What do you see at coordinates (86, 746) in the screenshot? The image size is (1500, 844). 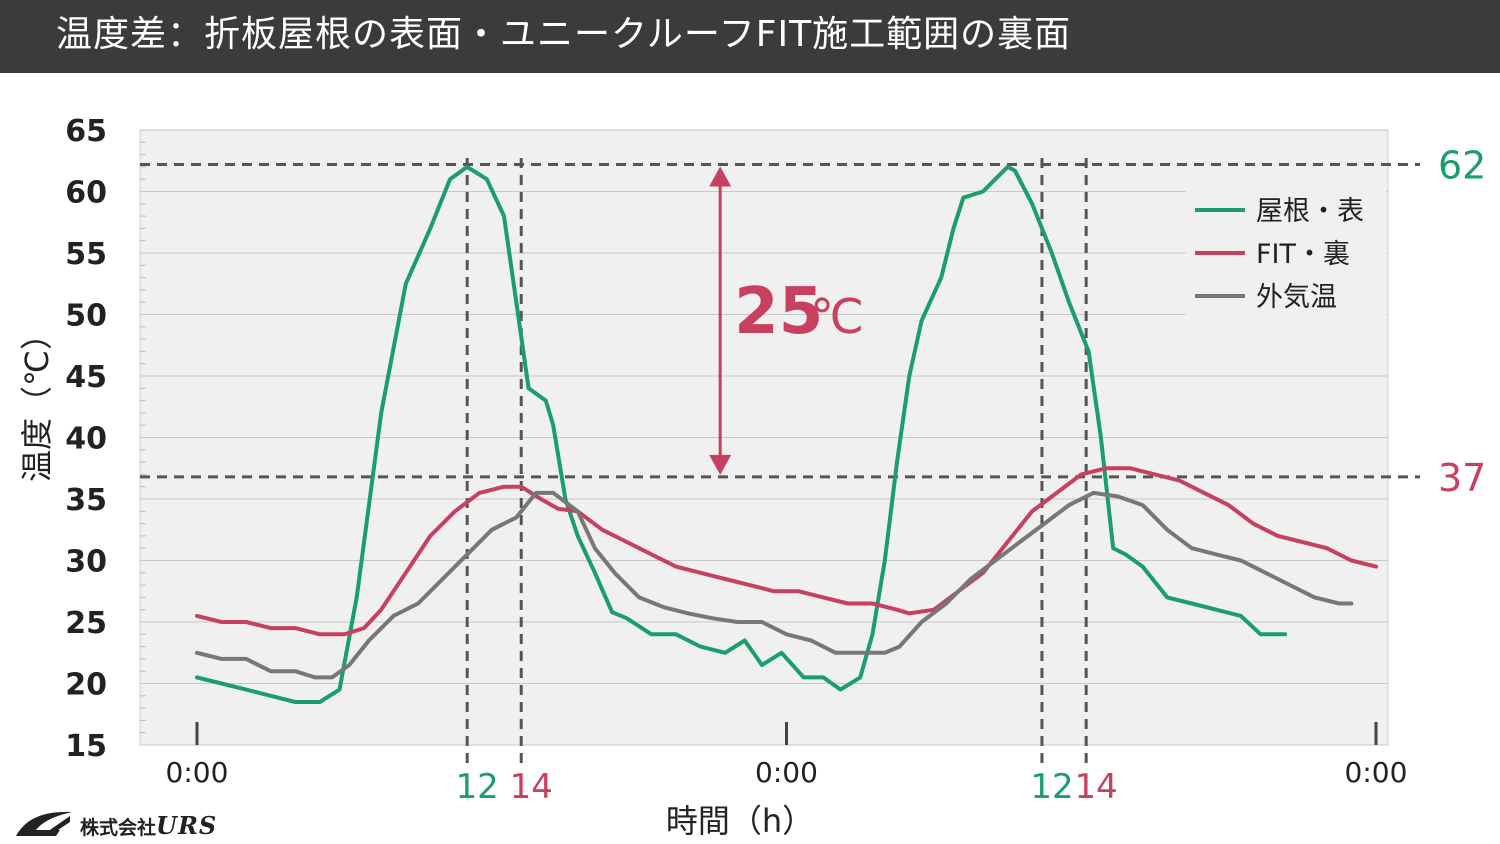 I see `y-tick-label: 15` at bounding box center [86, 746].